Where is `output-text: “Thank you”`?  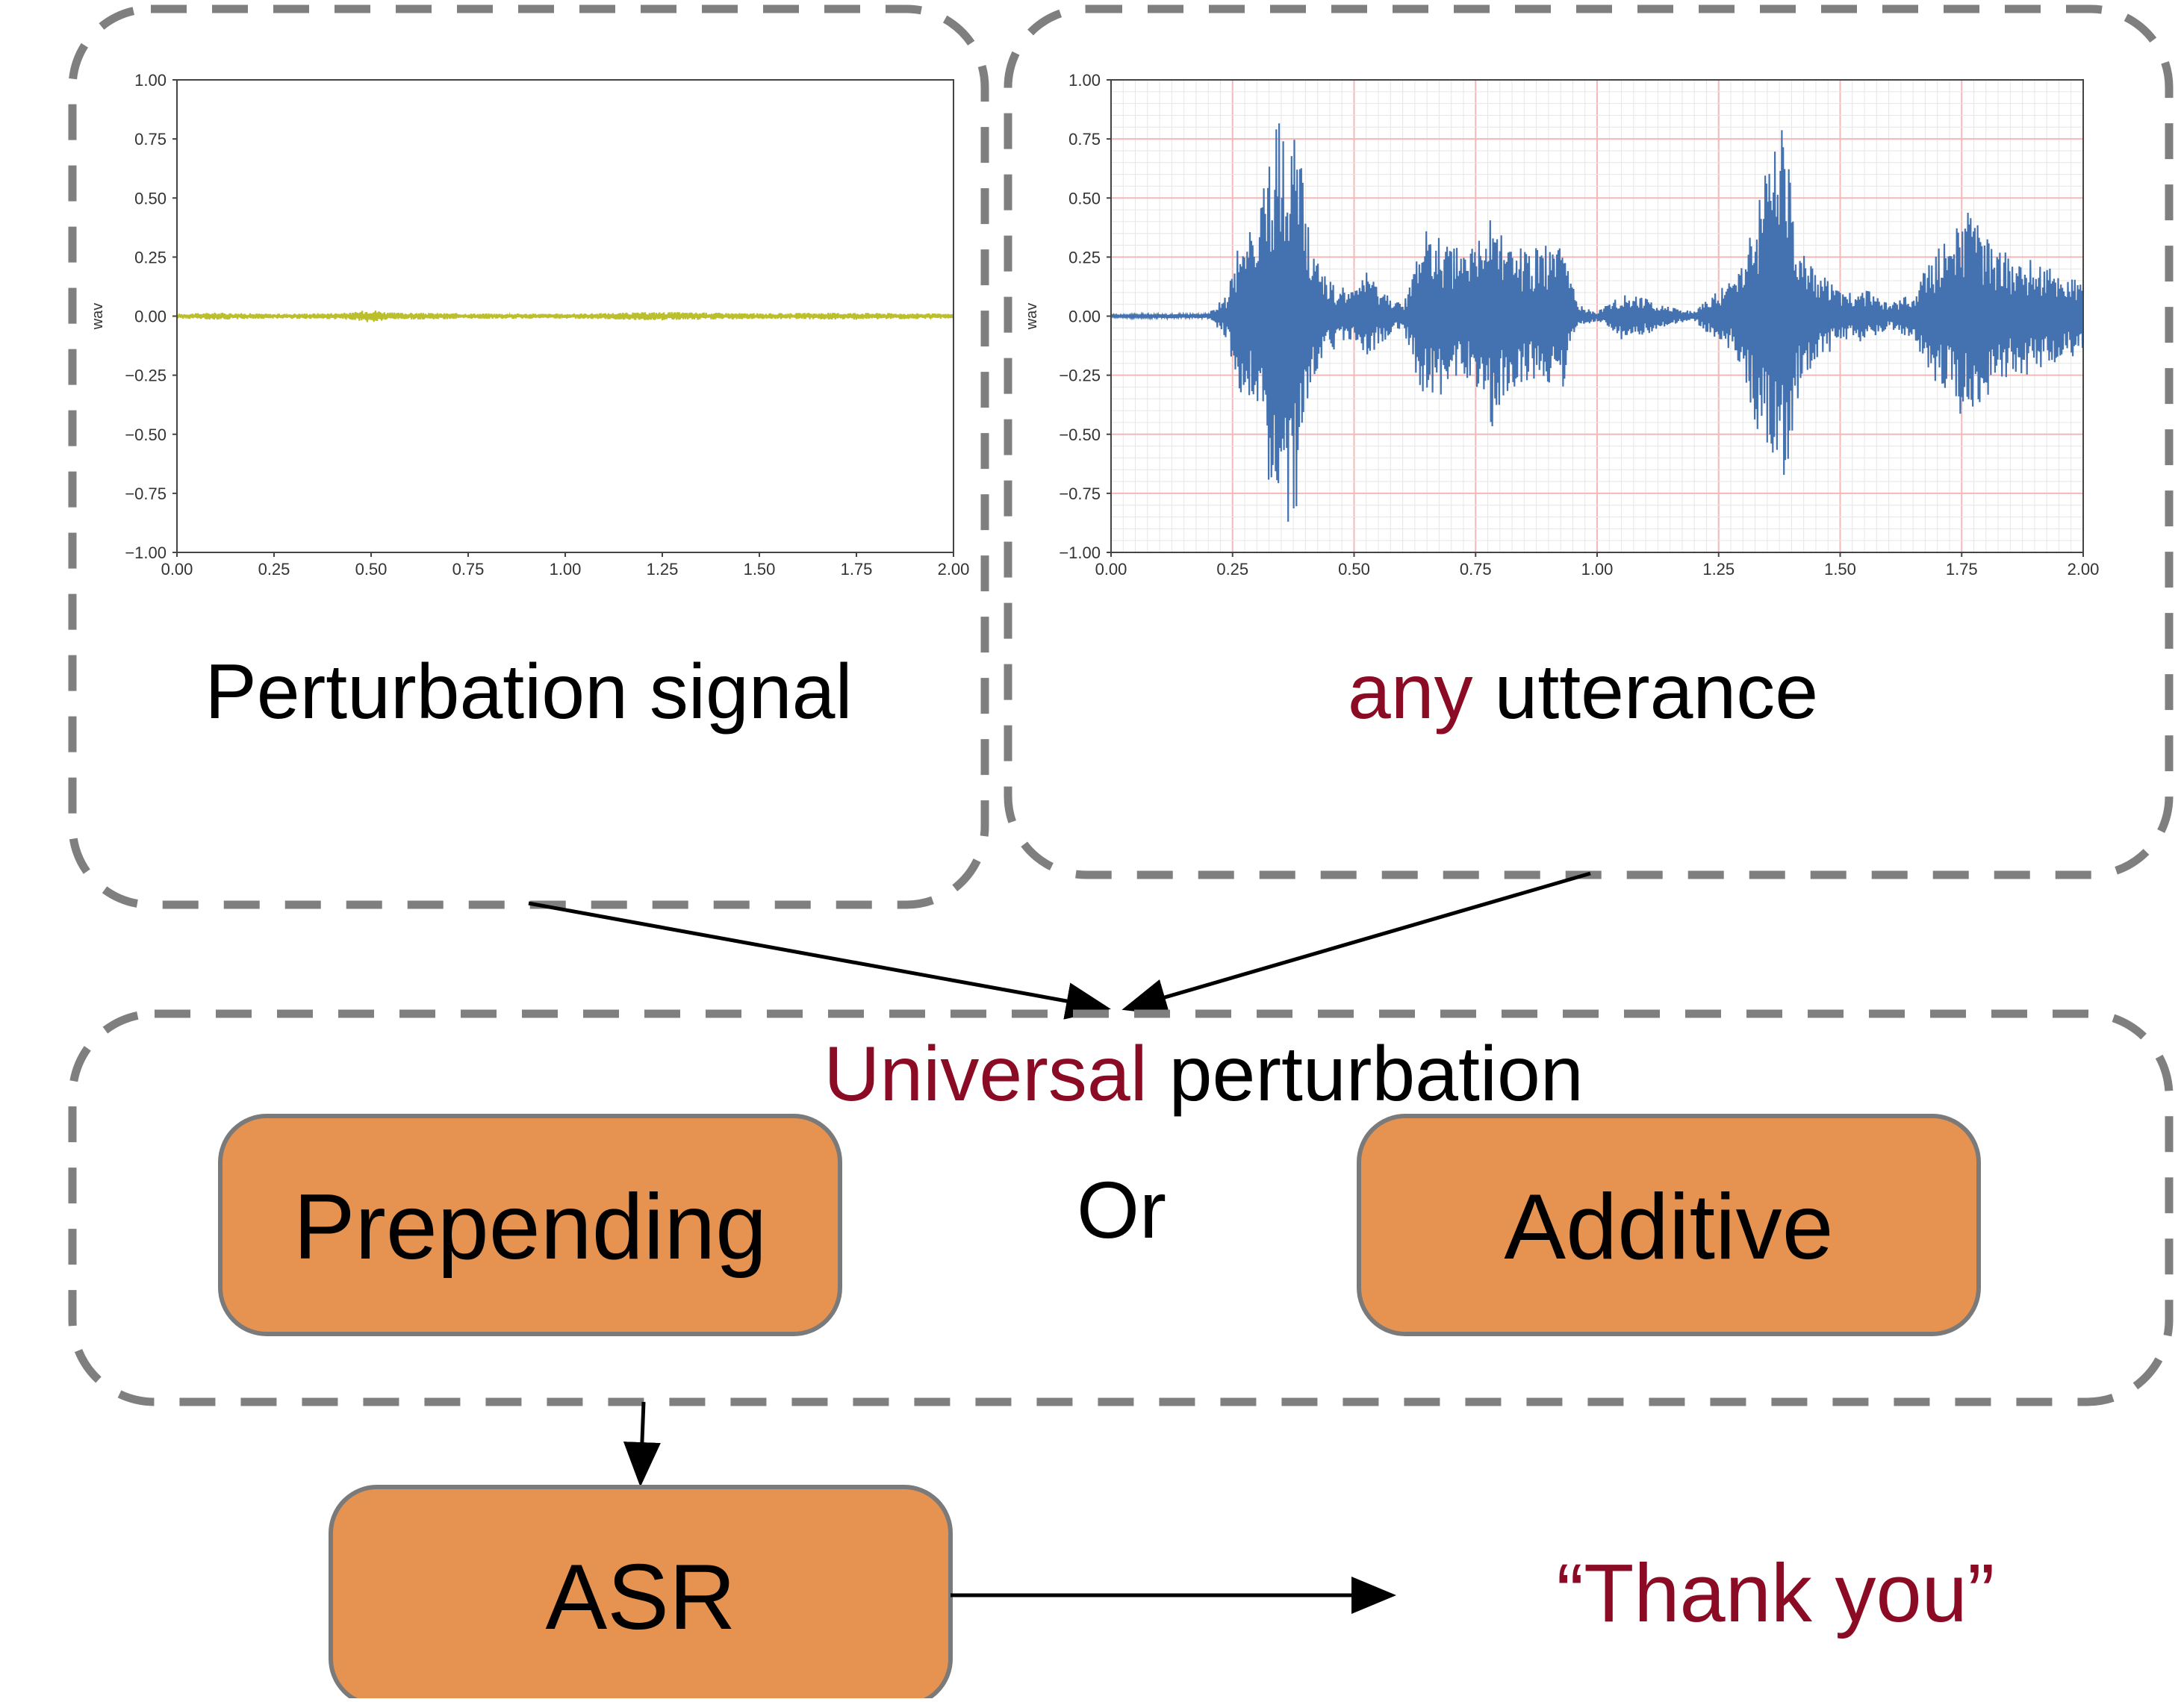 output-text: “Thank you” is located at coordinates (1776, 1593).